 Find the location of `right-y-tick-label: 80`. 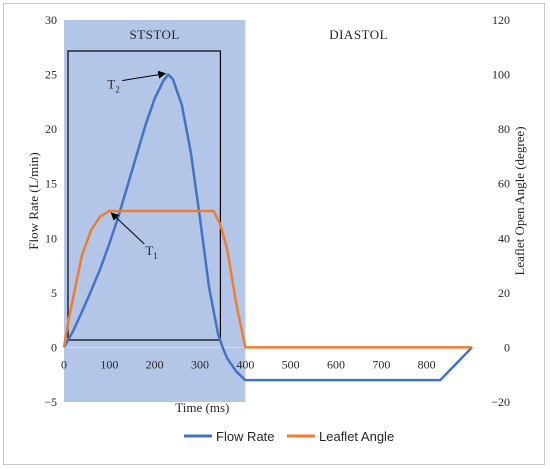

right-y-tick-label: 80 is located at coordinates (504, 129).